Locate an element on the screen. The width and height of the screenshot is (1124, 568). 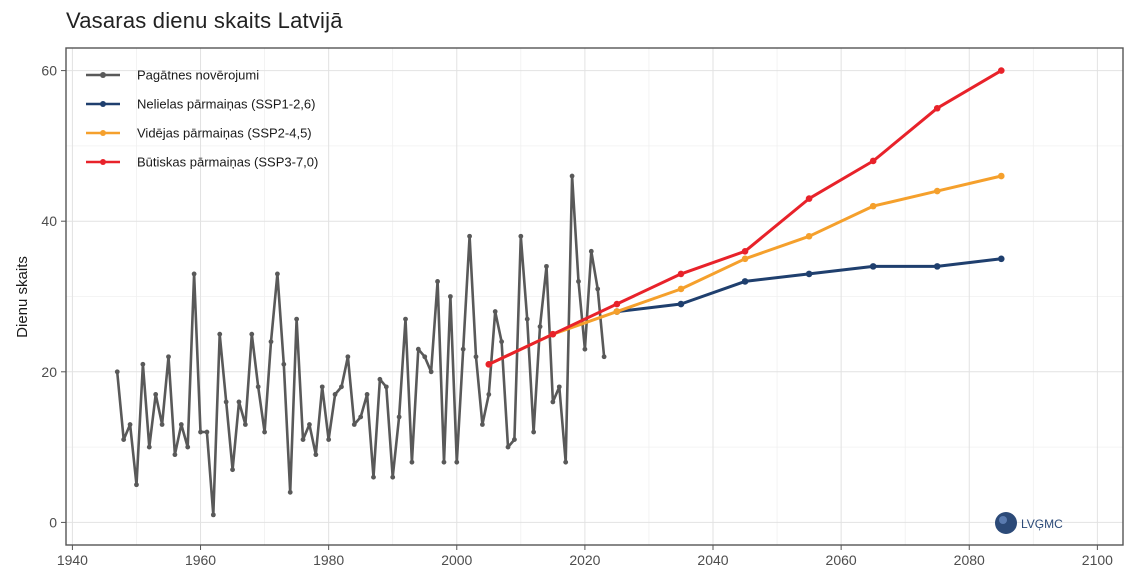
y-tick-label: 20 is located at coordinates (49, 372).